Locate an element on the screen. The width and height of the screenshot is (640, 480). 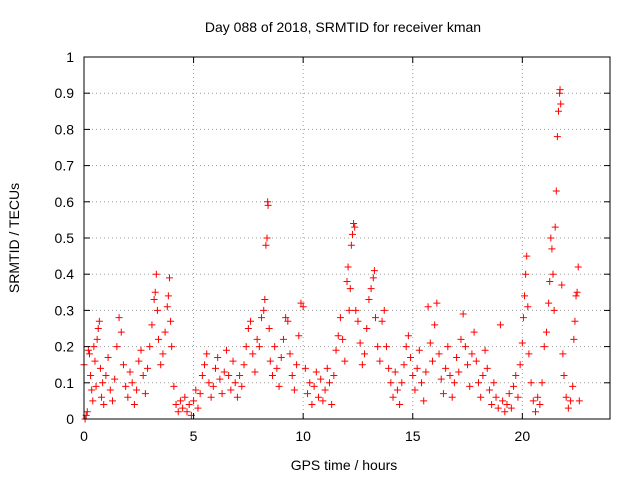
y-tick-label: 0.5 is located at coordinates (65, 238).